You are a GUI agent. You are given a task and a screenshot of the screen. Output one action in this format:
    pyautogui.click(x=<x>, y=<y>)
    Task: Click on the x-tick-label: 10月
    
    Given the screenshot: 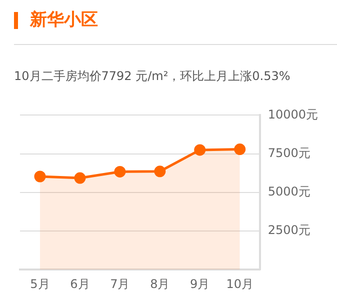 What is the action you would take?
    pyautogui.click(x=240, y=283)
    